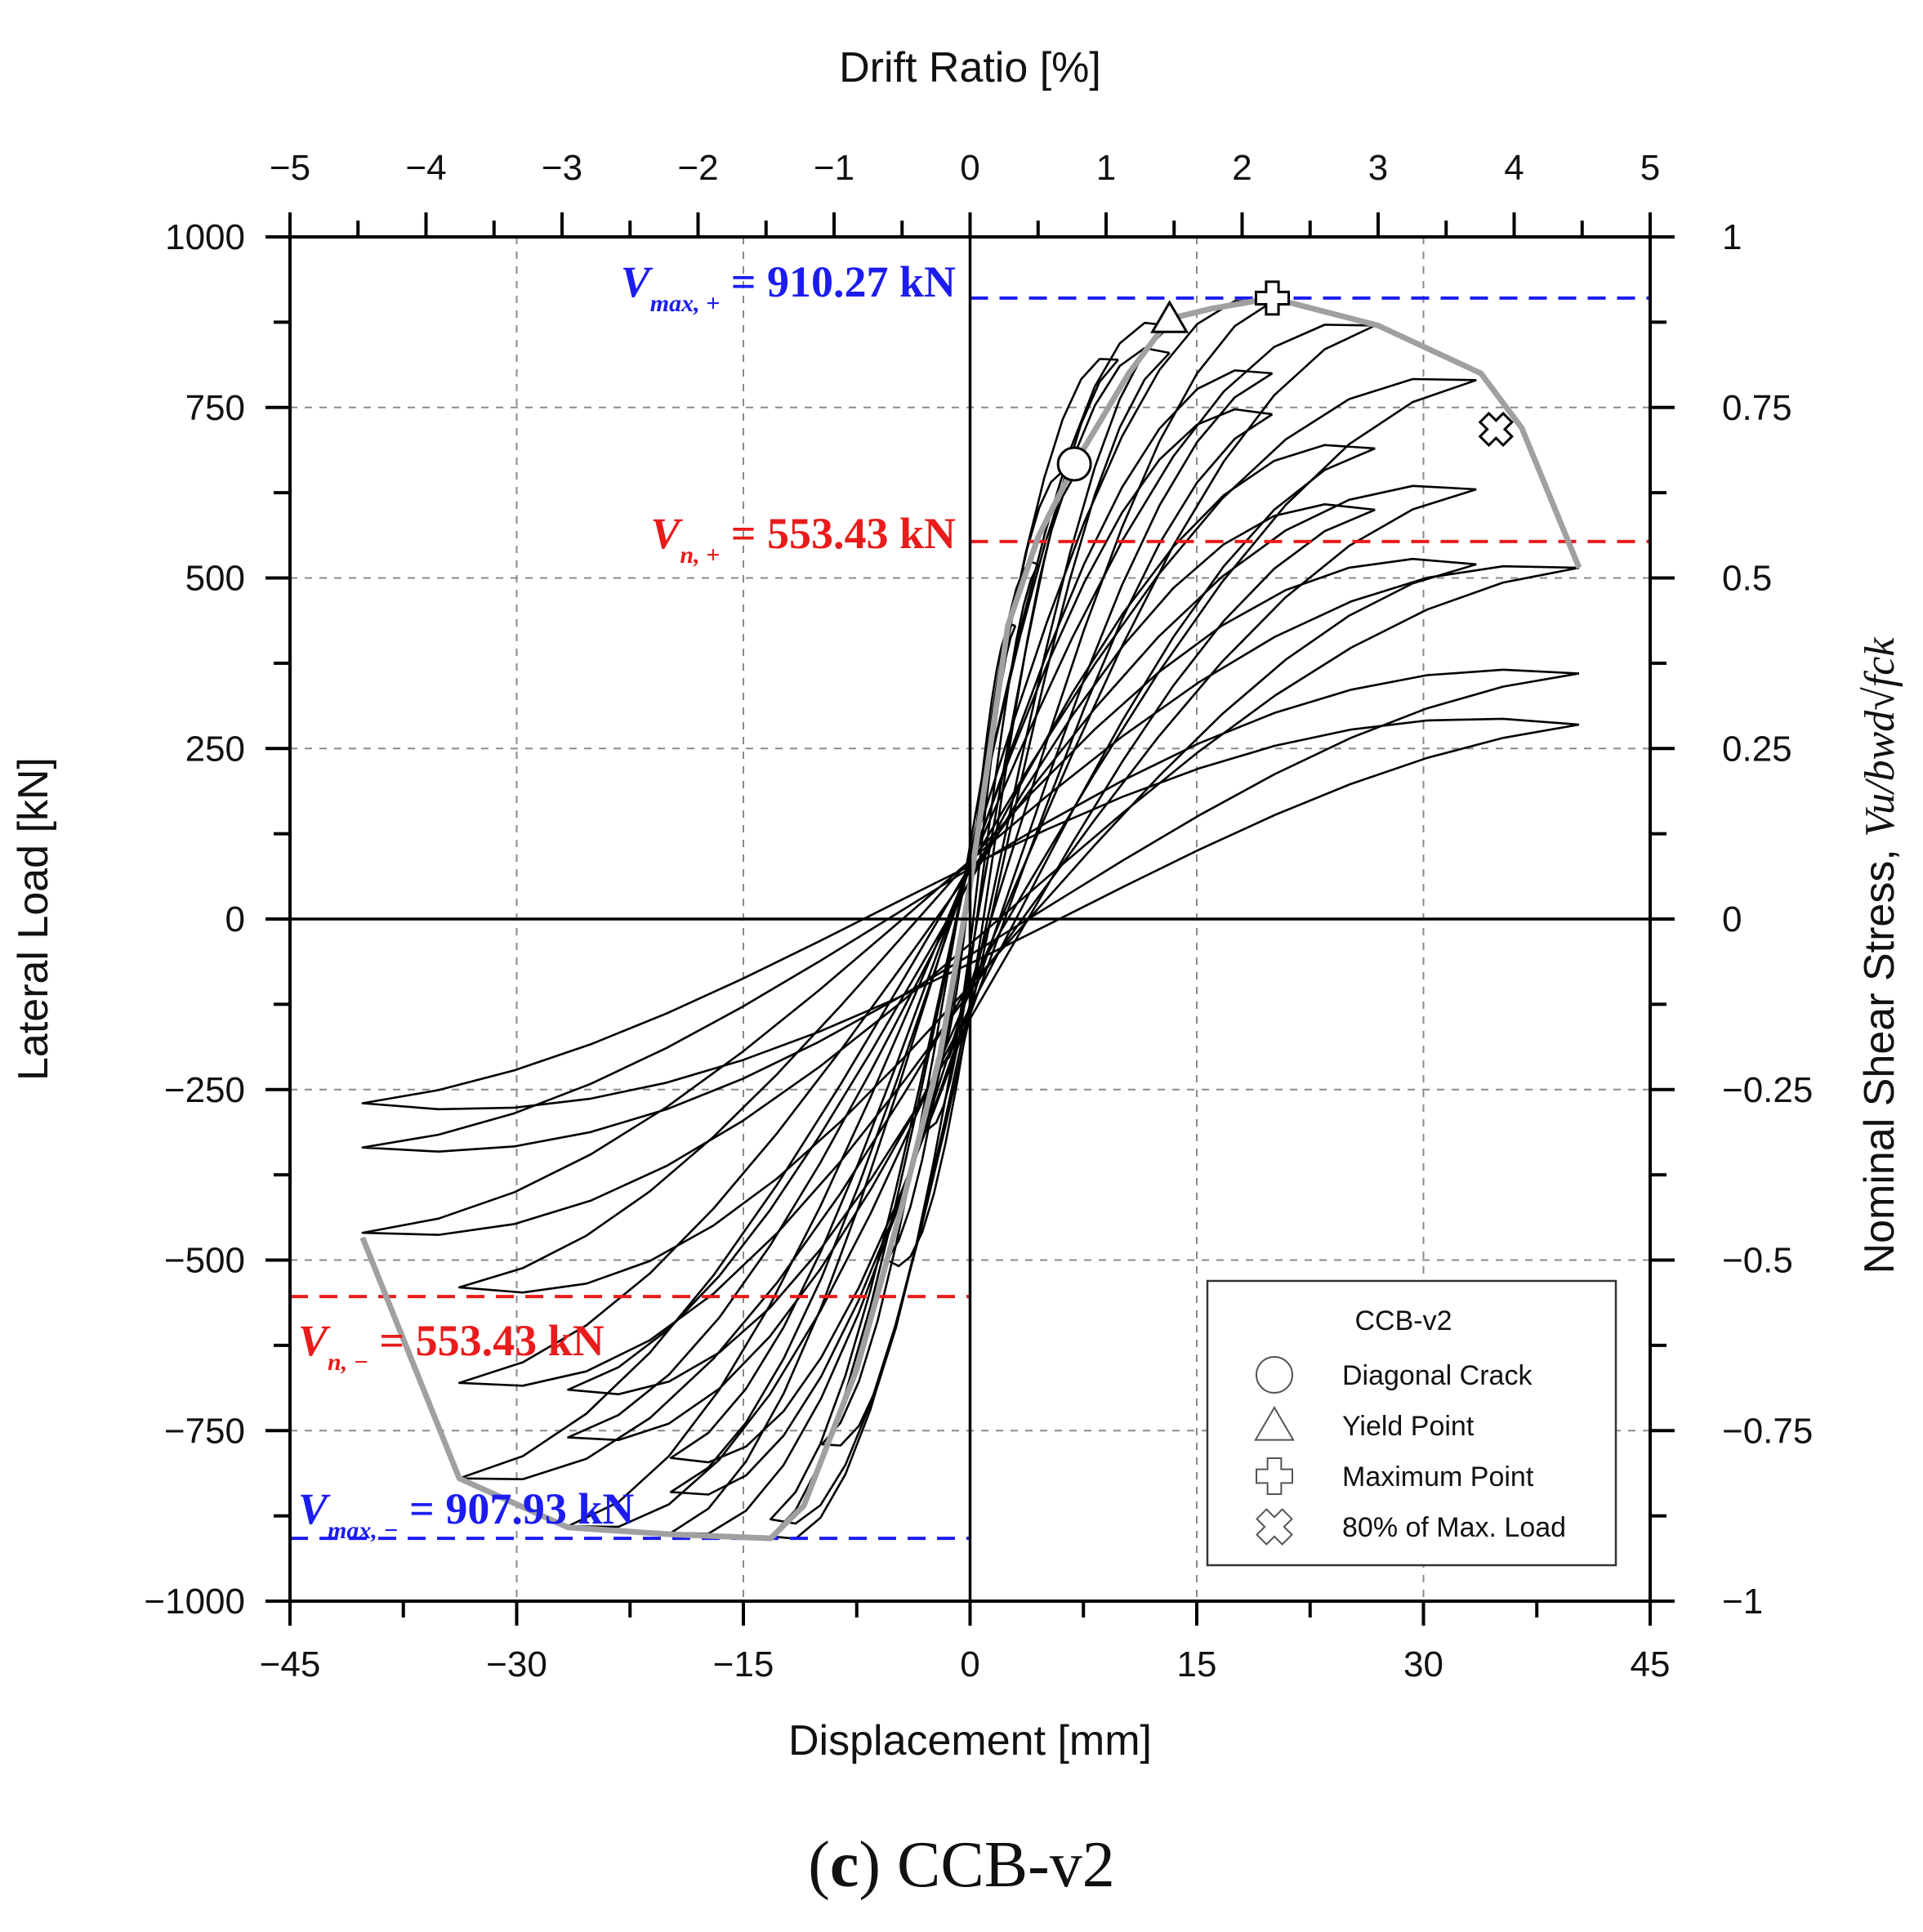 Image resolution: width=1923 pixels, height=1932 pixels. Describe the element at coordinates (1514, 168) in the screenshot. I see `x2-tick-label: 4` at that location.